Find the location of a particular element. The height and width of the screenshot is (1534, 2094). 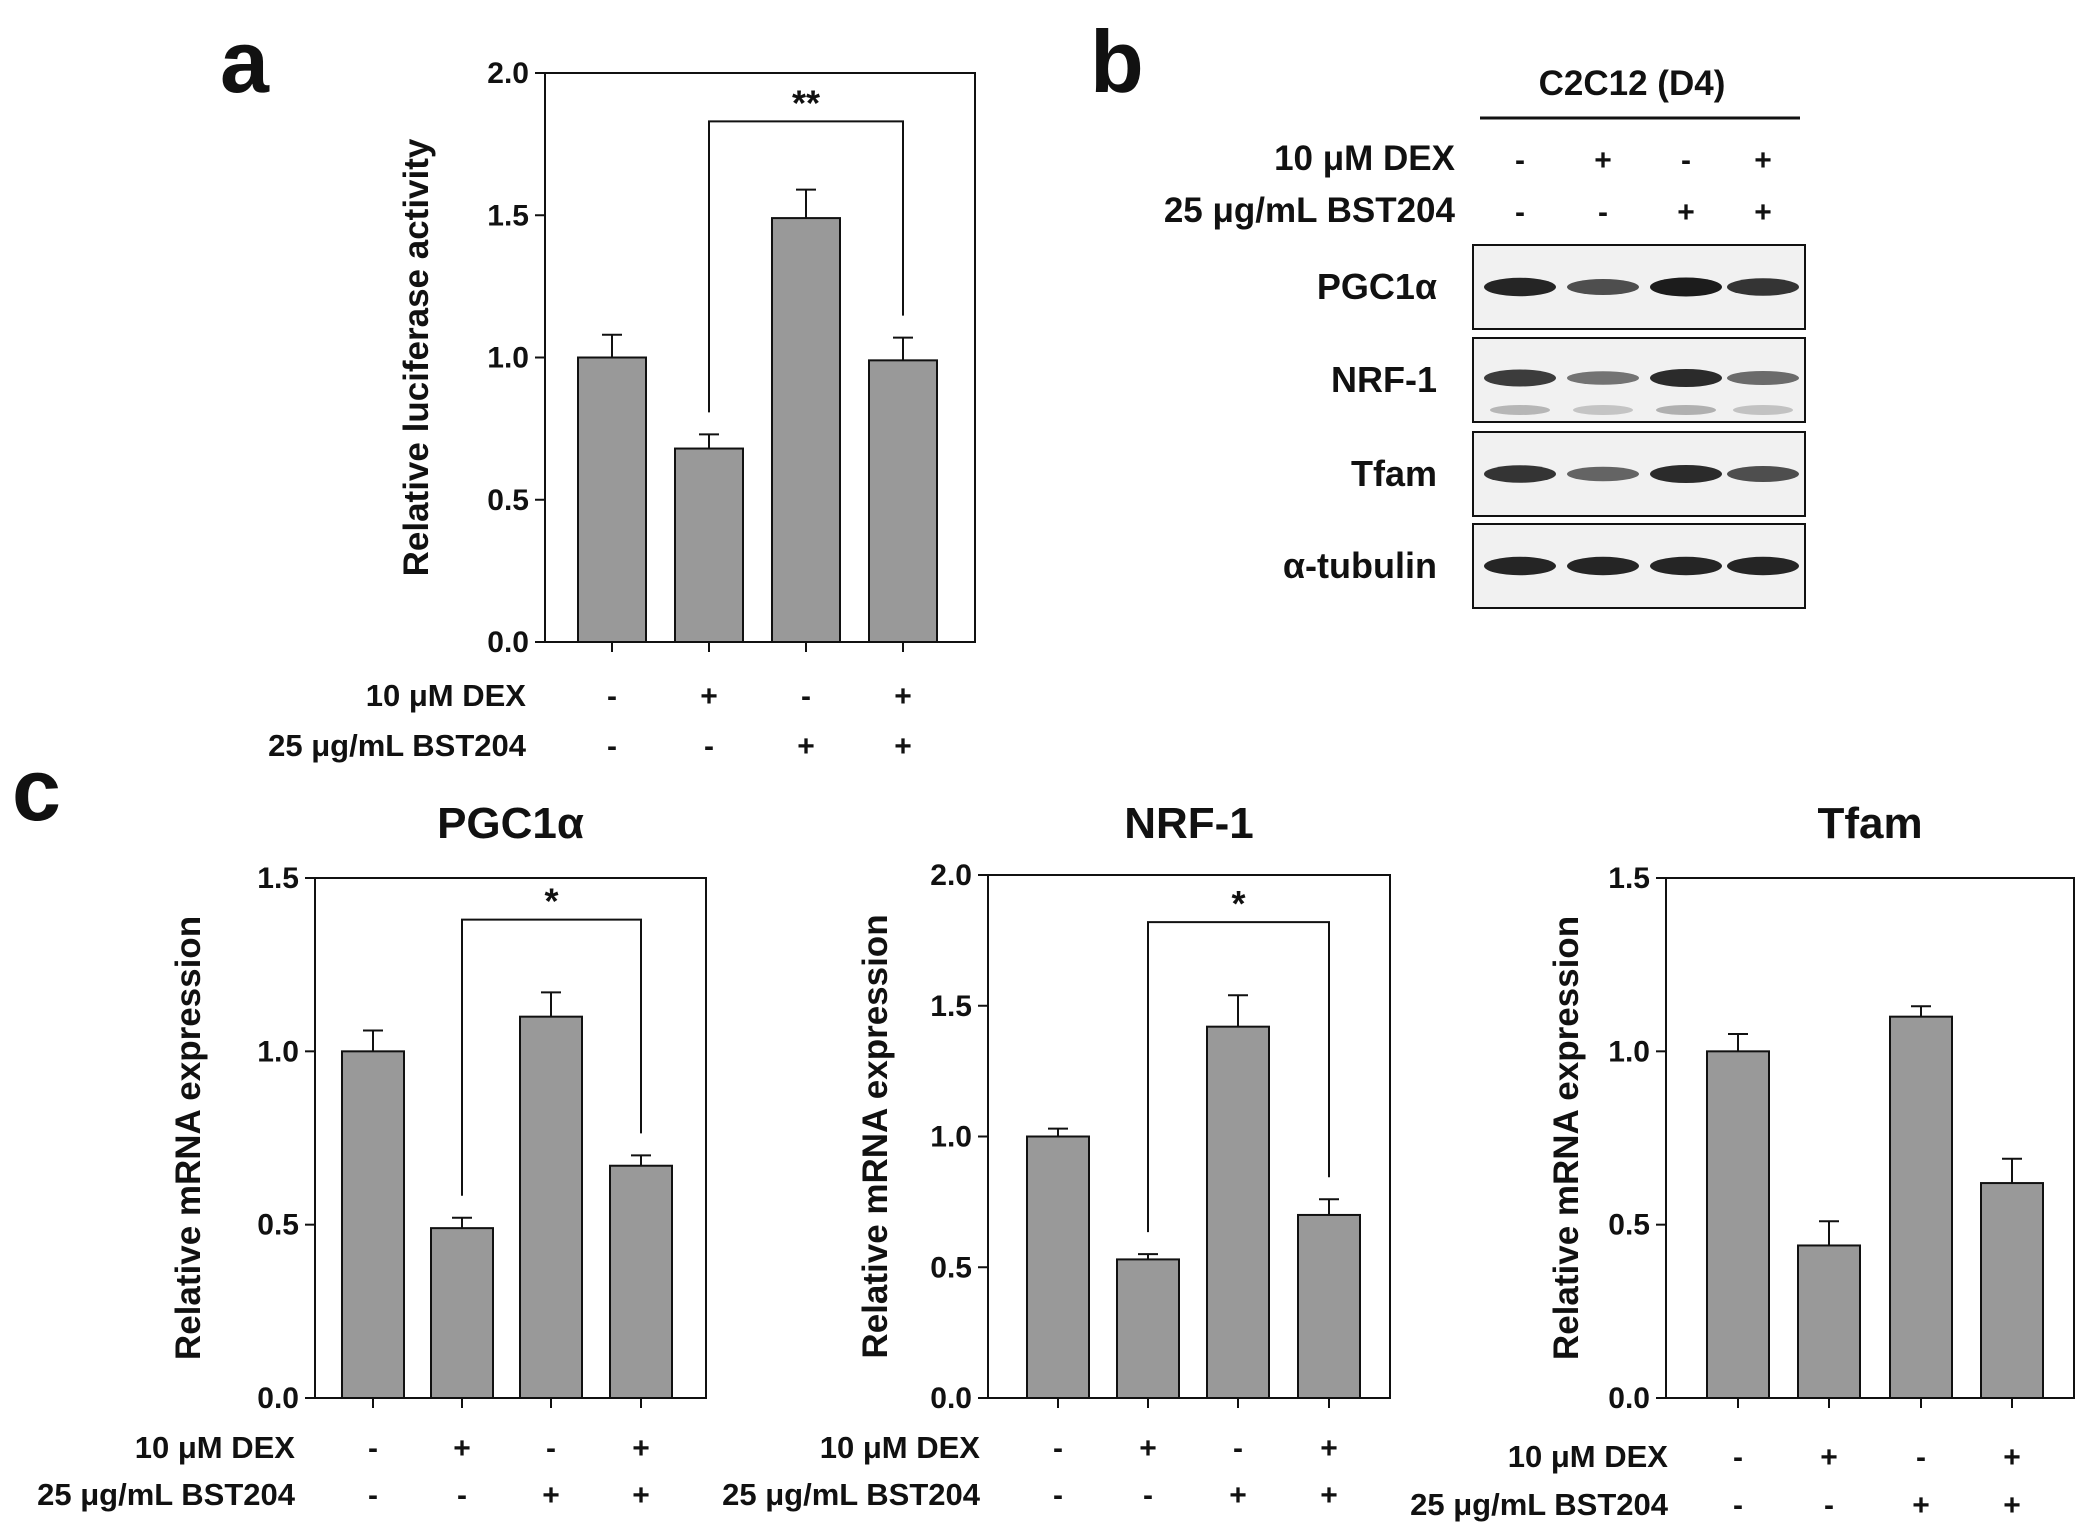

significance-label: * is located at coordinates (1238, 903).